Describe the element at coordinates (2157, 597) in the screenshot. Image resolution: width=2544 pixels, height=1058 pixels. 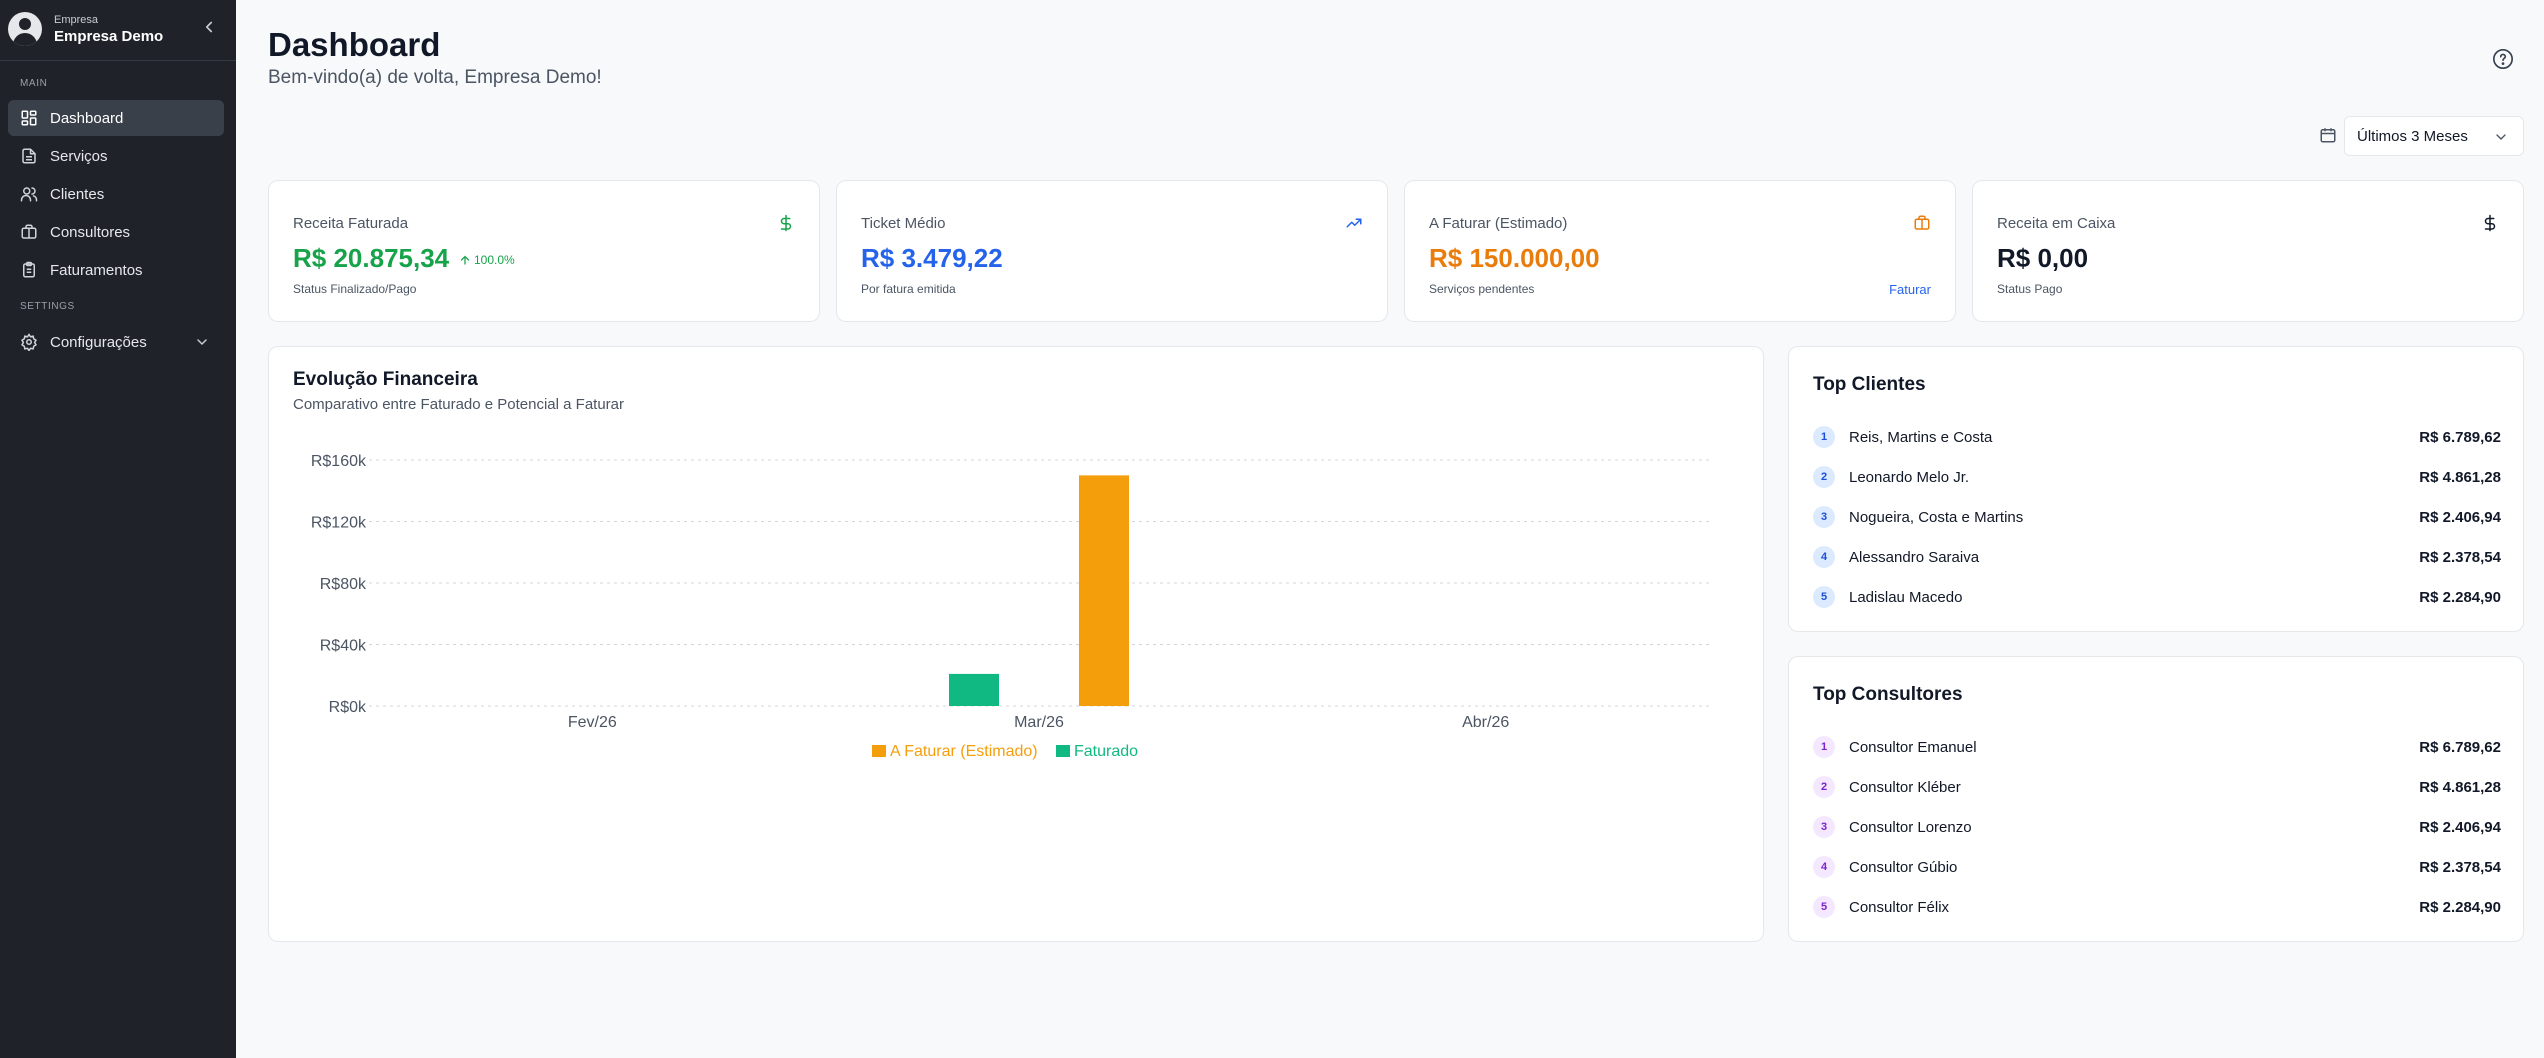
I see `cliente-row: 5 Ladislau Macedo R$ 2.284,90` at that location.